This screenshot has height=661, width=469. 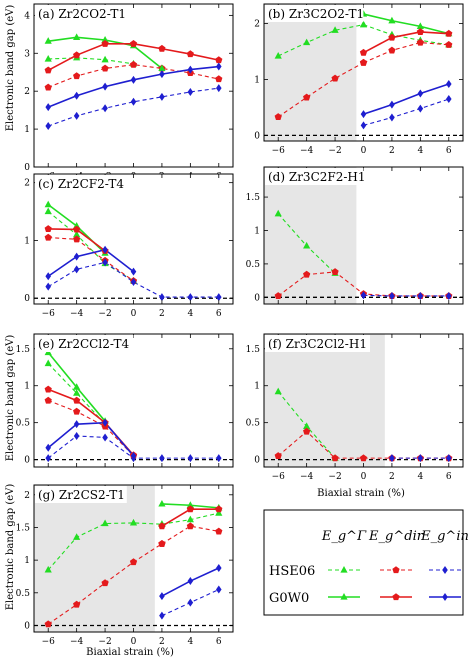 I want to click on y-axis-label-top: Electronic band gap (eV), so click(x=10, y=68).